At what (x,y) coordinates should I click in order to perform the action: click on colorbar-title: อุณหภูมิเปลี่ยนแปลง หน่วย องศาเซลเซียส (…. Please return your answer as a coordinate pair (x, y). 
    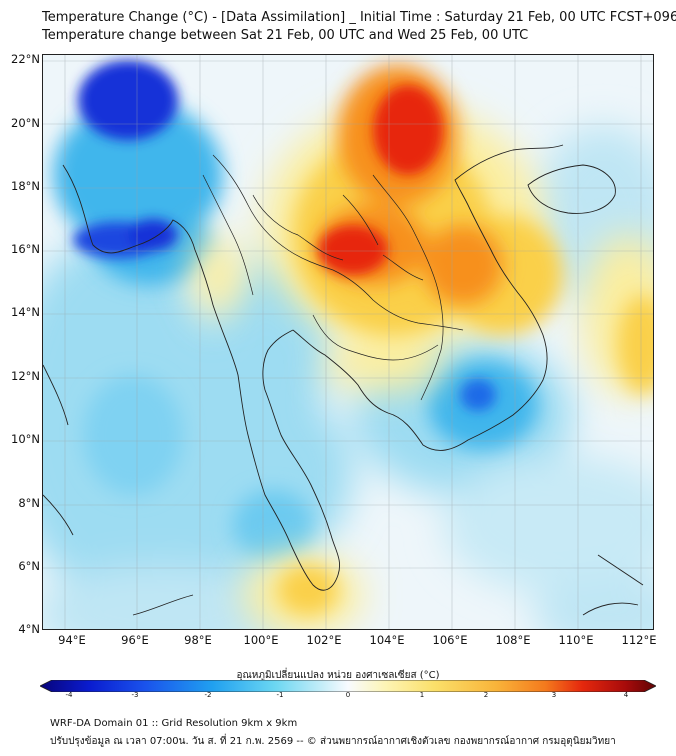
    Looking at the image, I should click on (338, 675).